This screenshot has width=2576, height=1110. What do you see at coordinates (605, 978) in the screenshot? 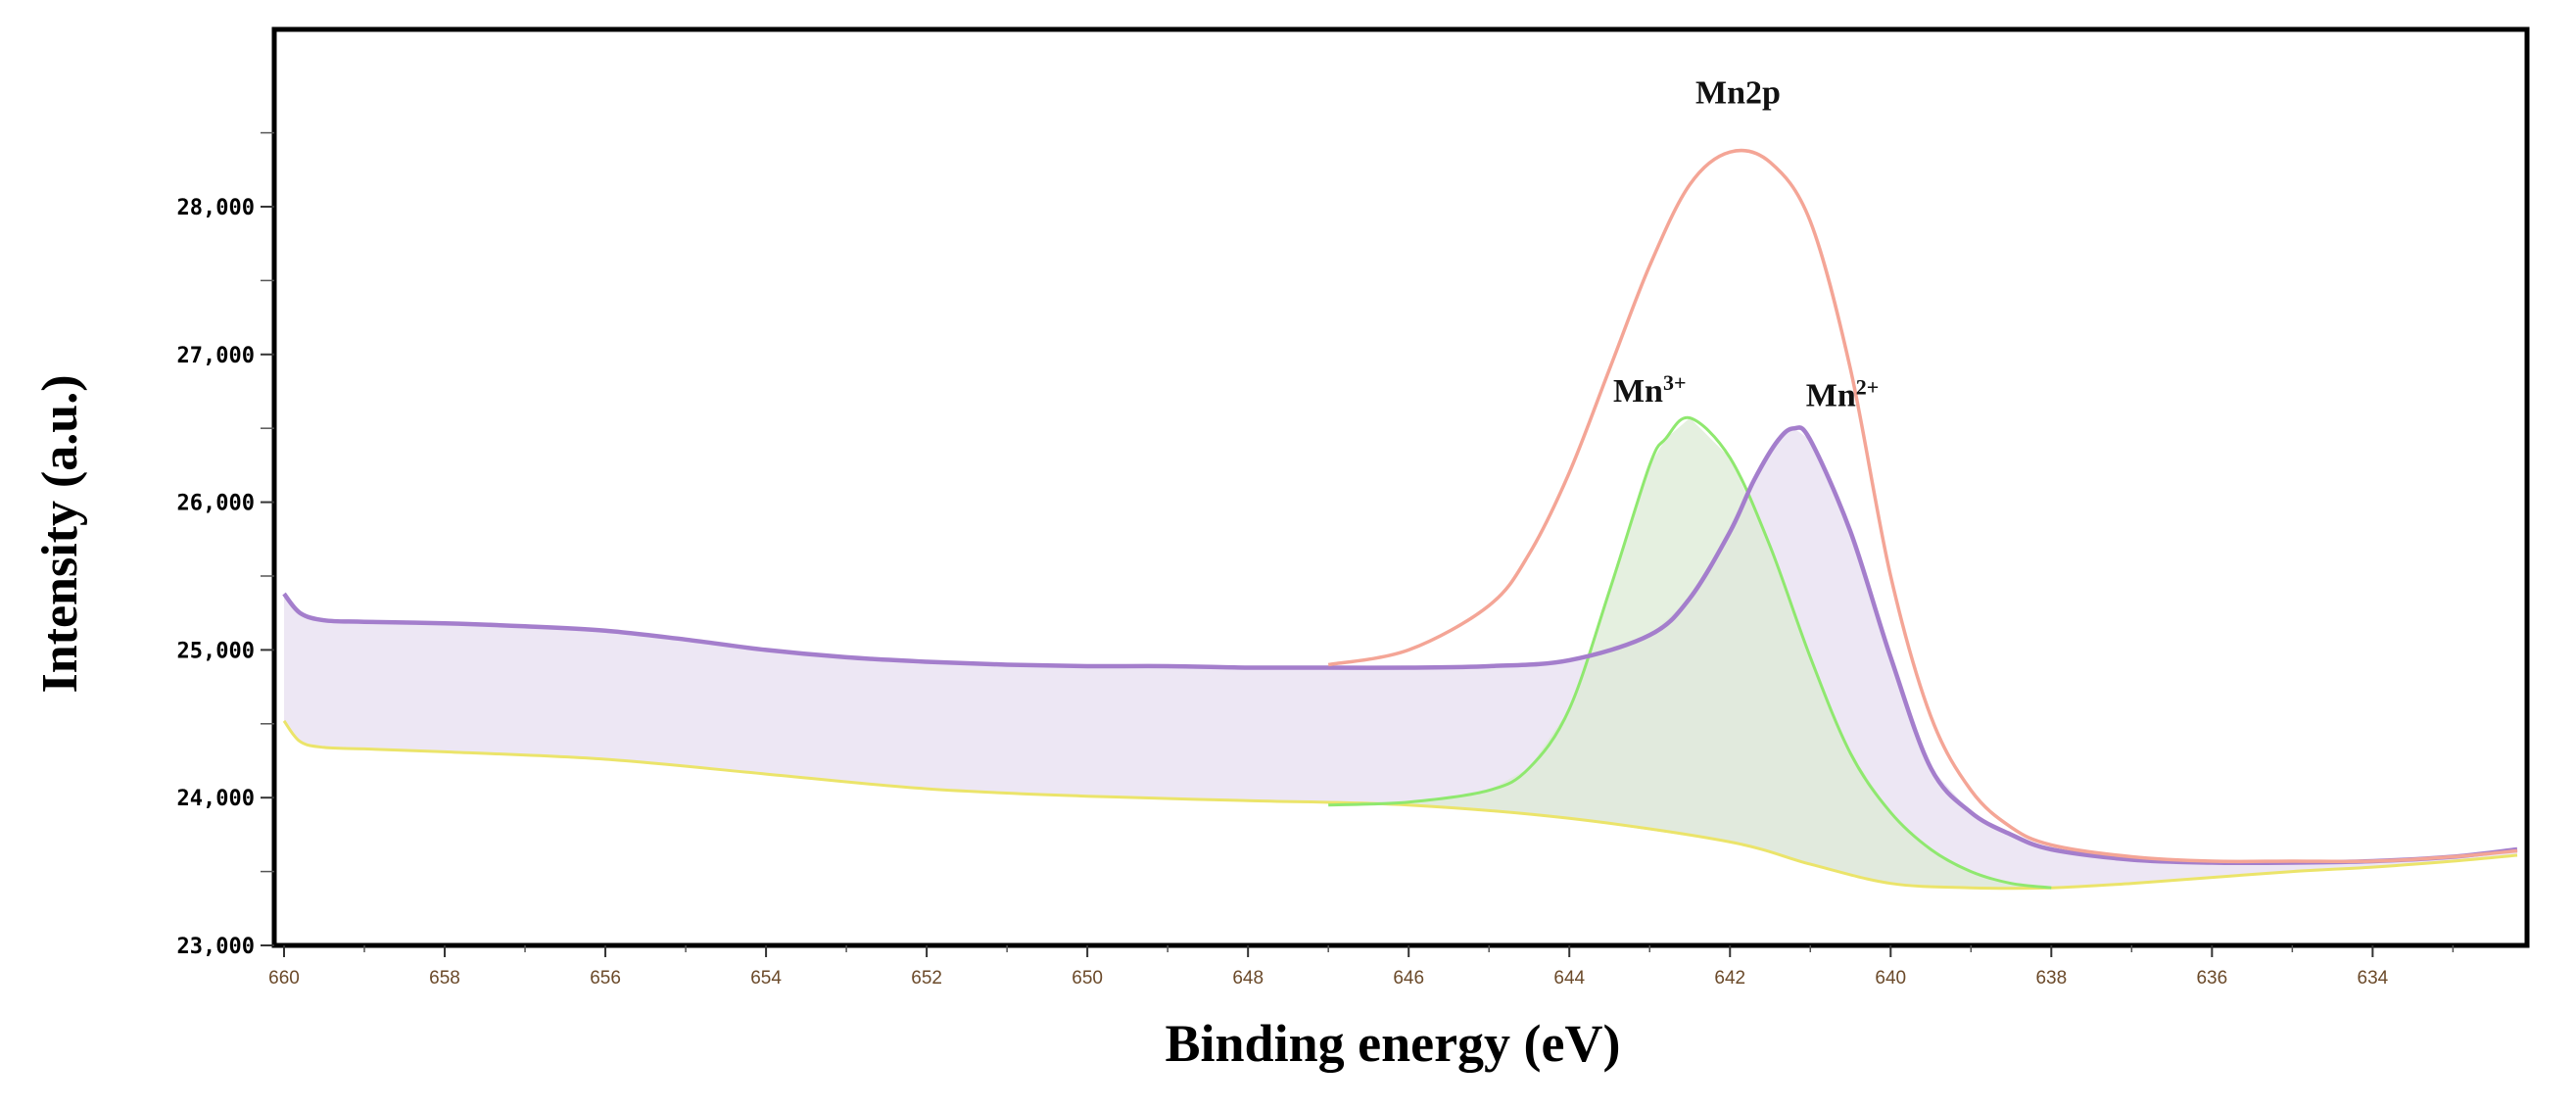
I see `x-tick-label: 656` at bounding box center [605, 978].